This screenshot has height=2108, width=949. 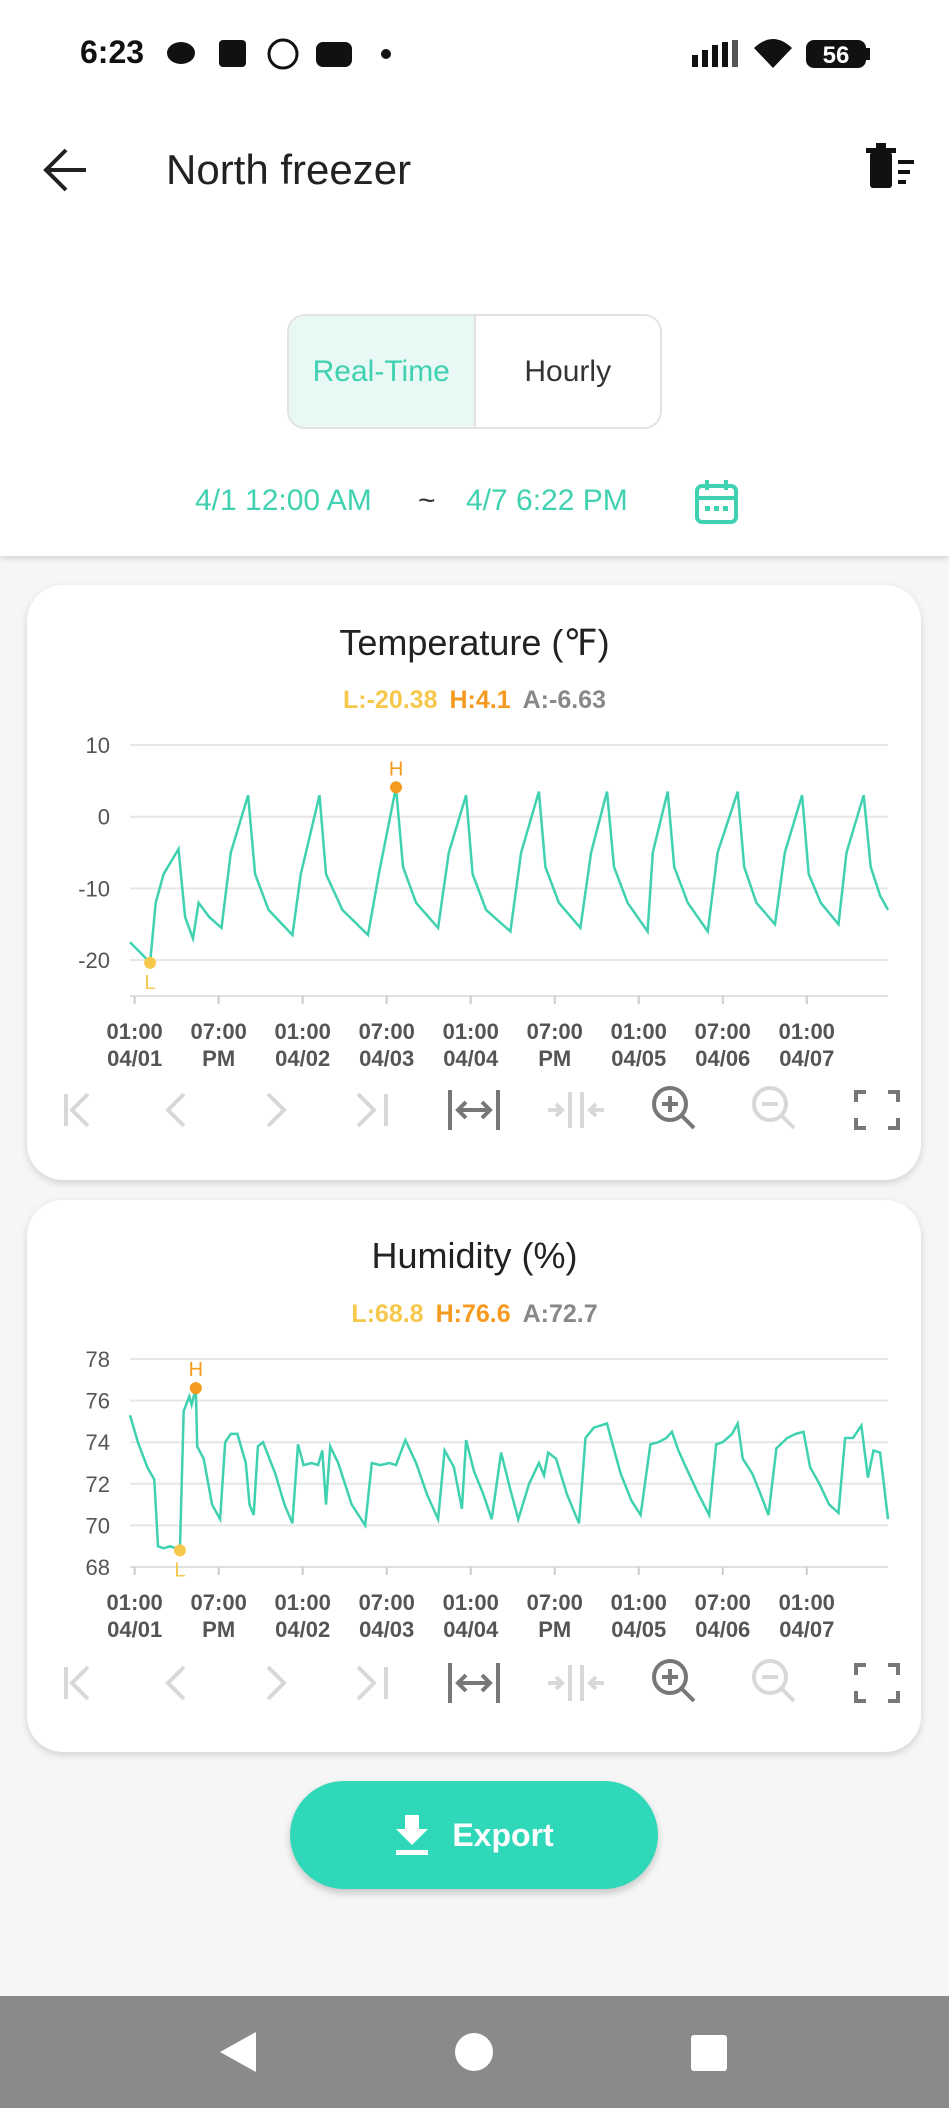 I want to click on y-tick-label: 10, so click(x=98, y=745).